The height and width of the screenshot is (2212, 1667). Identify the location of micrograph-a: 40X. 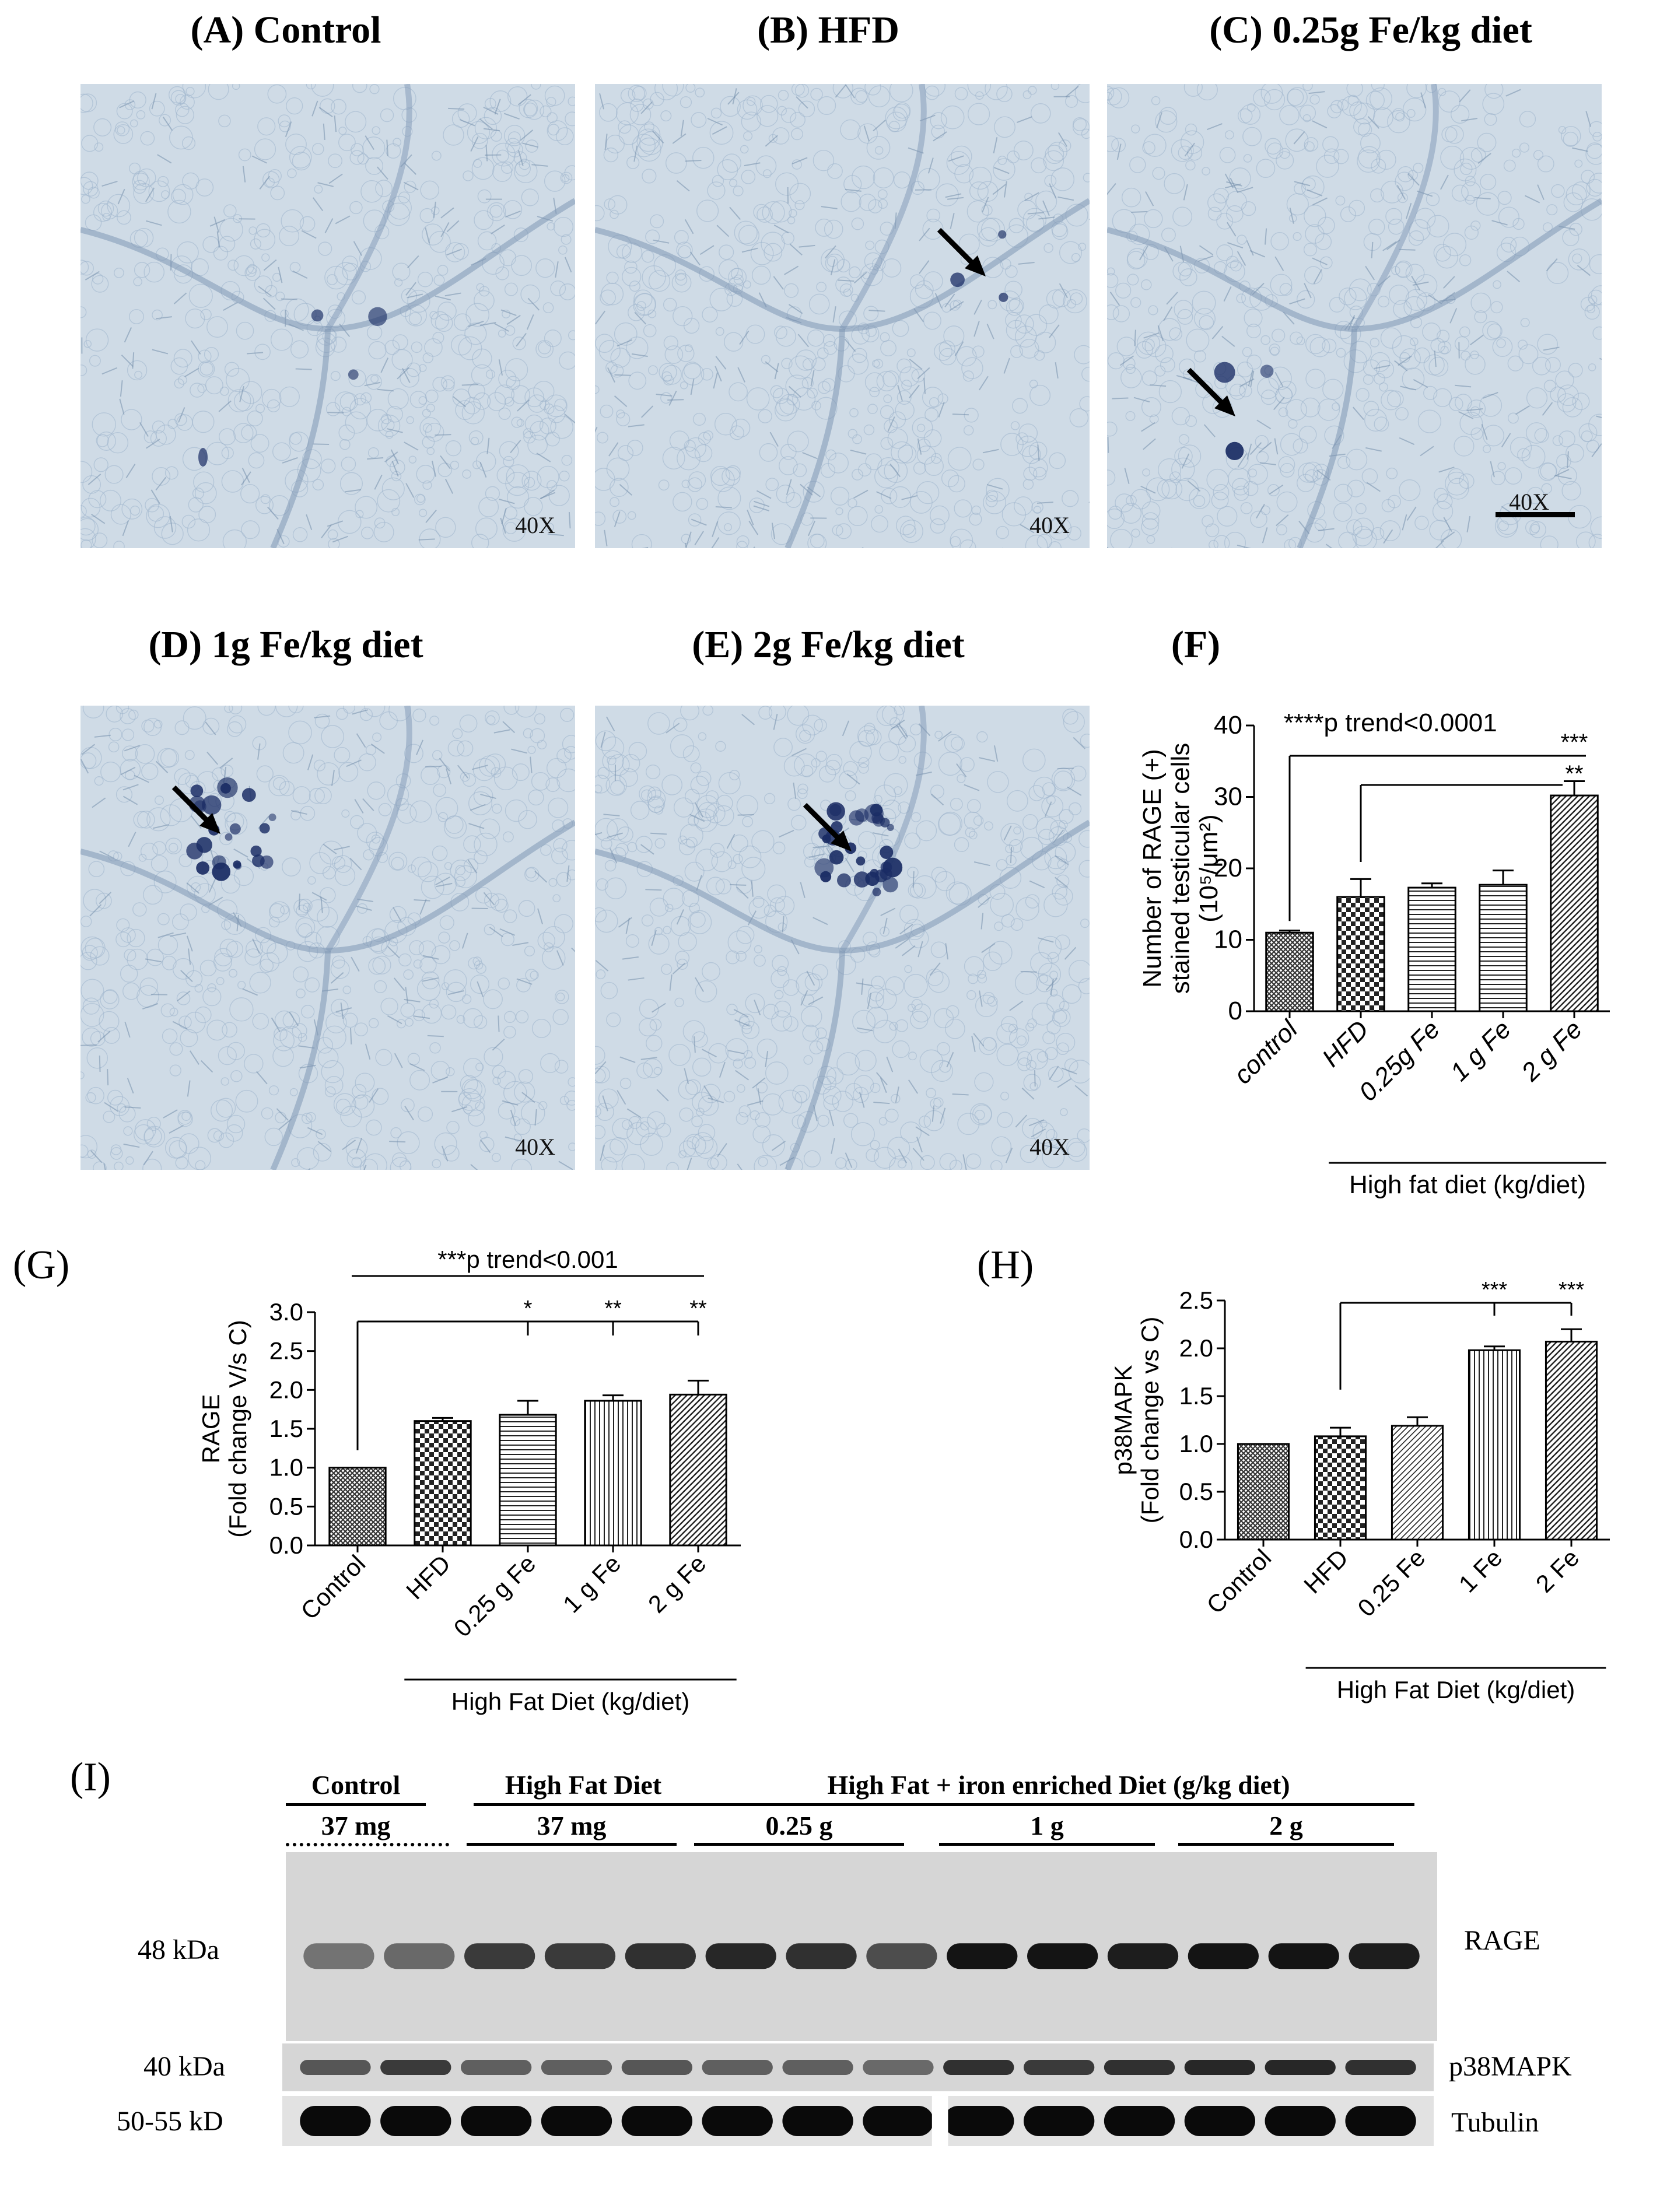
(327, 316).